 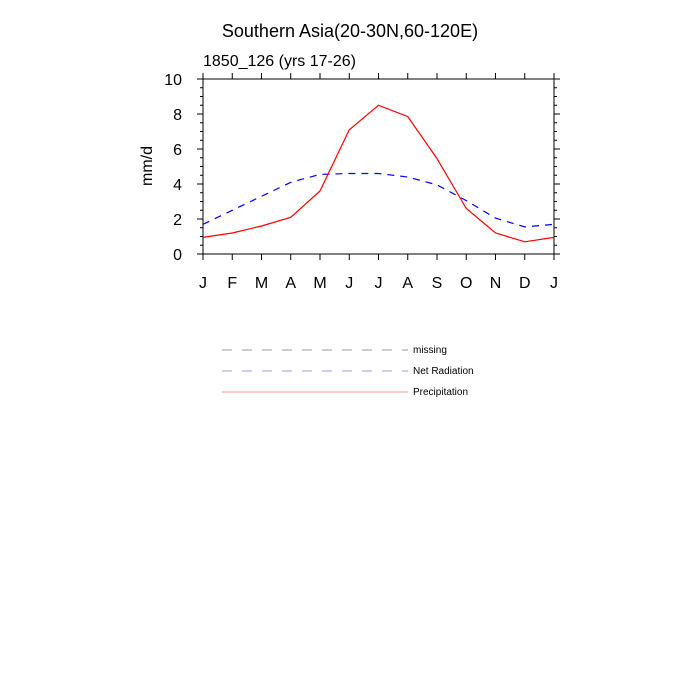 What do you see at coordinates (177, 115) in the screenshot?
I see `y-tick-label: 8` at bounding box center [177, 115].